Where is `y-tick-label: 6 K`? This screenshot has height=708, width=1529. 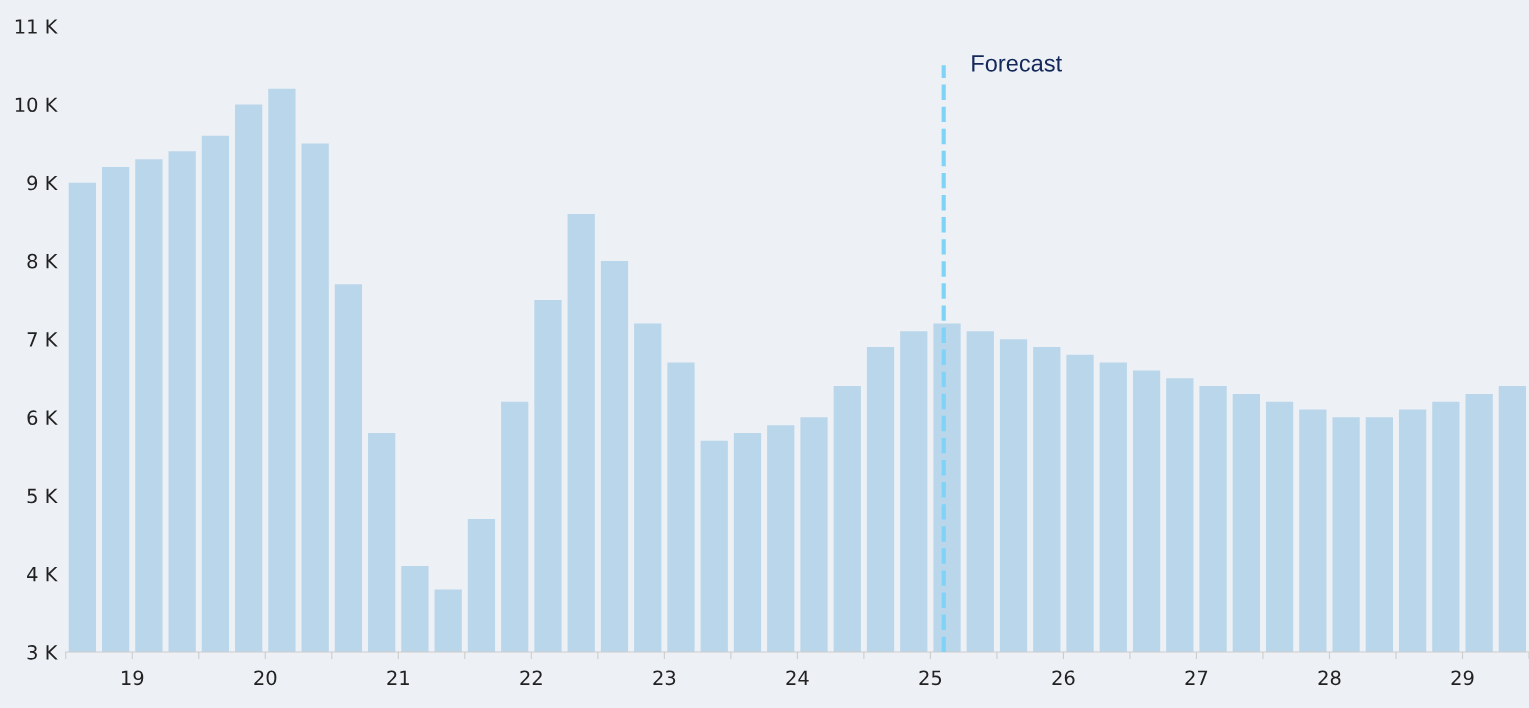 y-tick-label: 6 K is located at coordinates (42, 418).